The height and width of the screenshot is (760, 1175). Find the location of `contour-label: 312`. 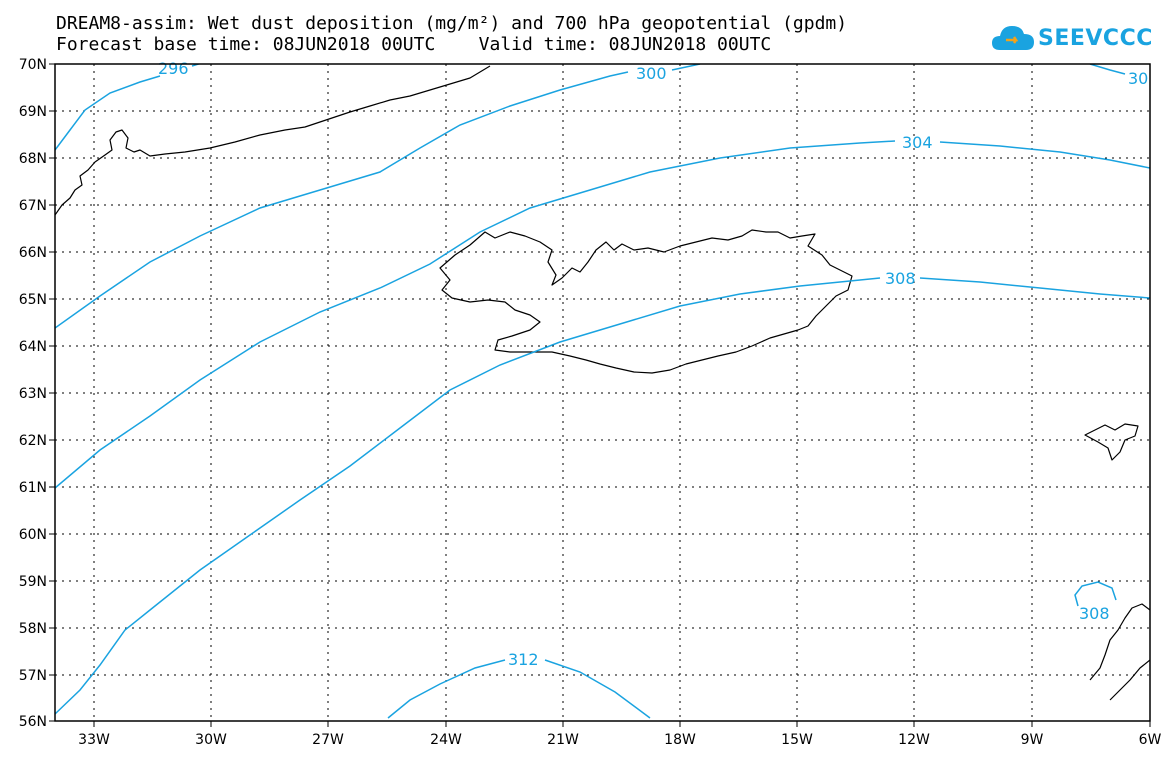

contour-label: 312 is located at coordinates (523, 659).